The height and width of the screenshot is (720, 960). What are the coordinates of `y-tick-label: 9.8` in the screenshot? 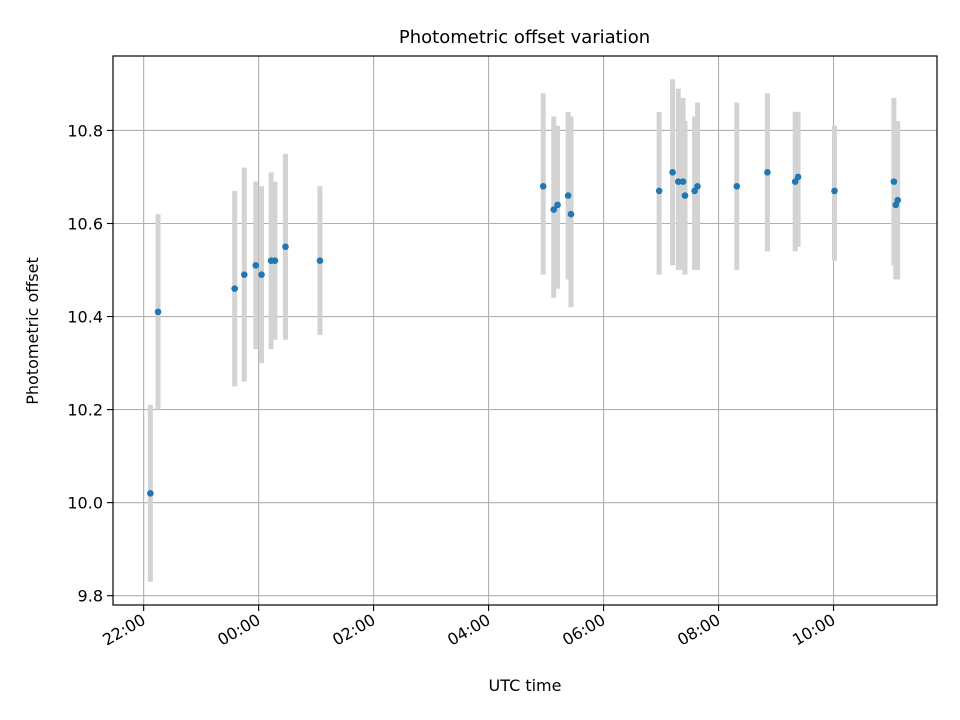 It's located at (90, 596).